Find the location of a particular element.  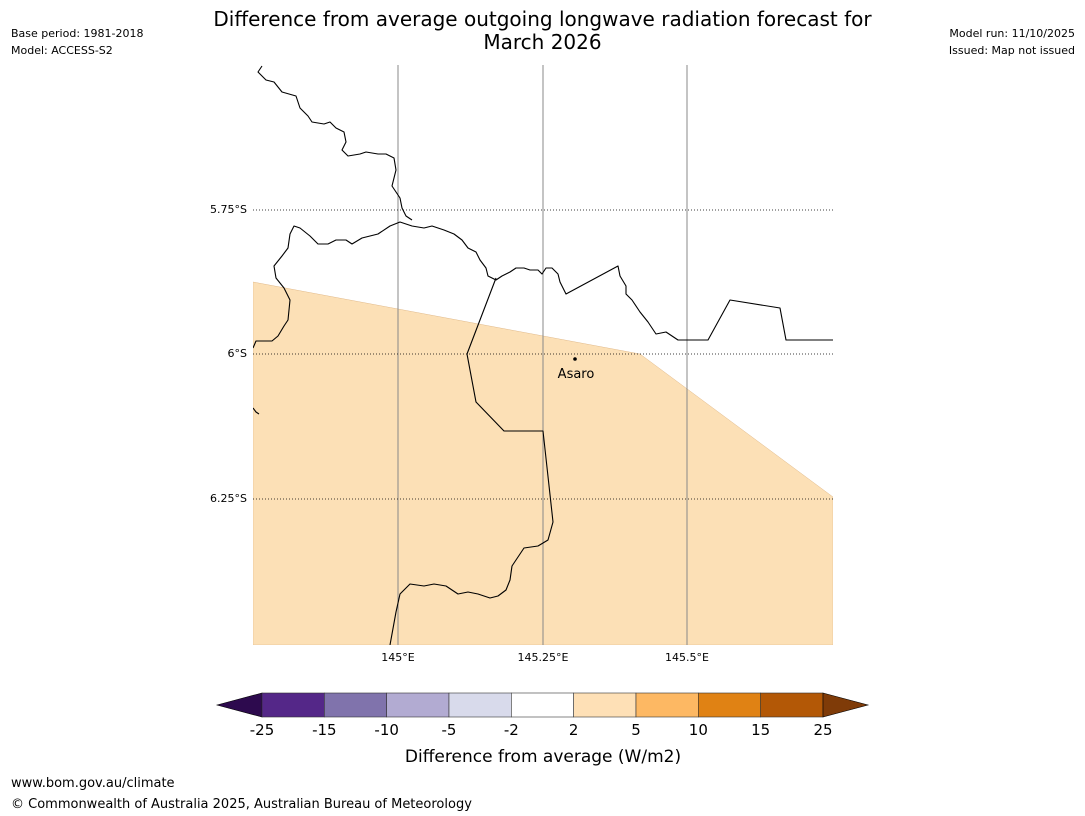

base-period-text: Base period: 1981-2018 is located at coordinates (77, 33).